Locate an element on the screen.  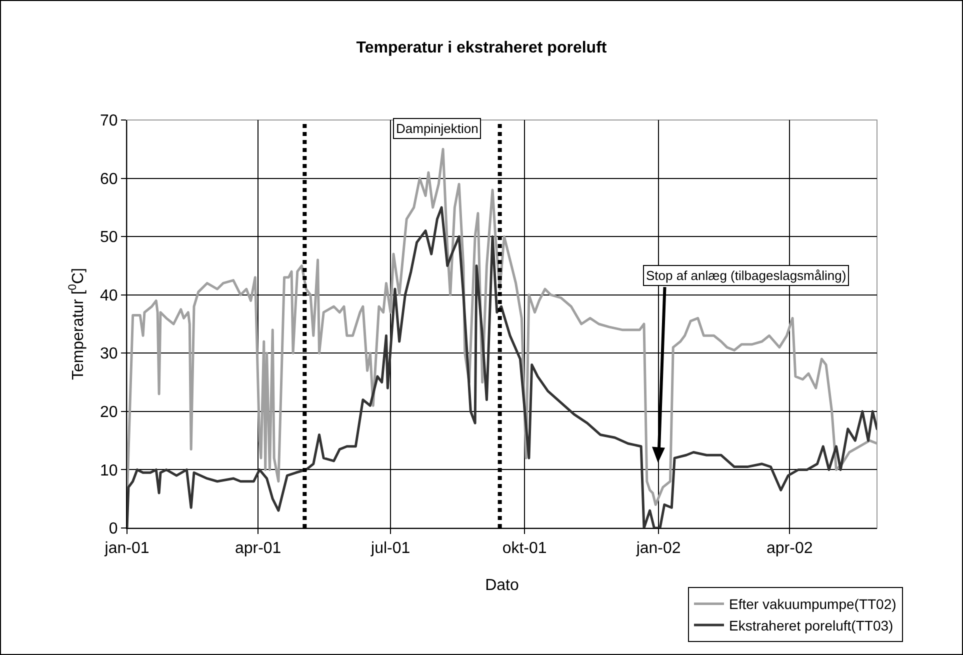
y-tick-label: 40 is located at coordinates (109, 295).